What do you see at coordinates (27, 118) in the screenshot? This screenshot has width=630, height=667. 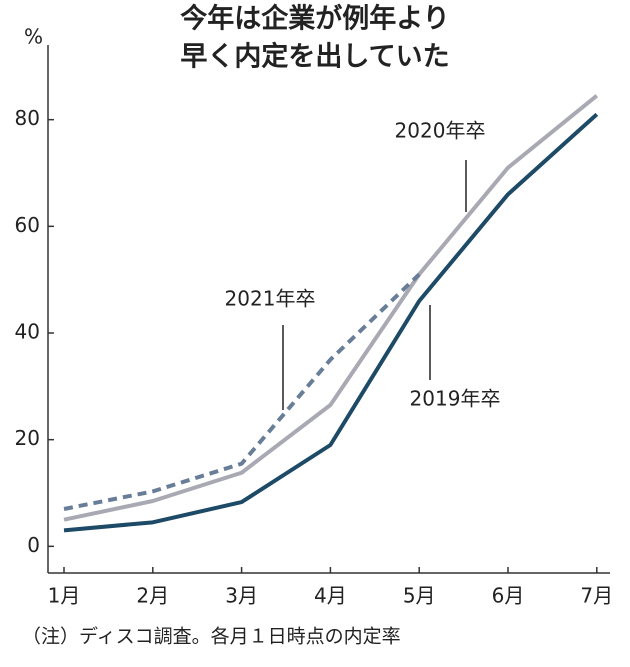 I see `y-tick-label: 80` at bounding box center [27, 118].